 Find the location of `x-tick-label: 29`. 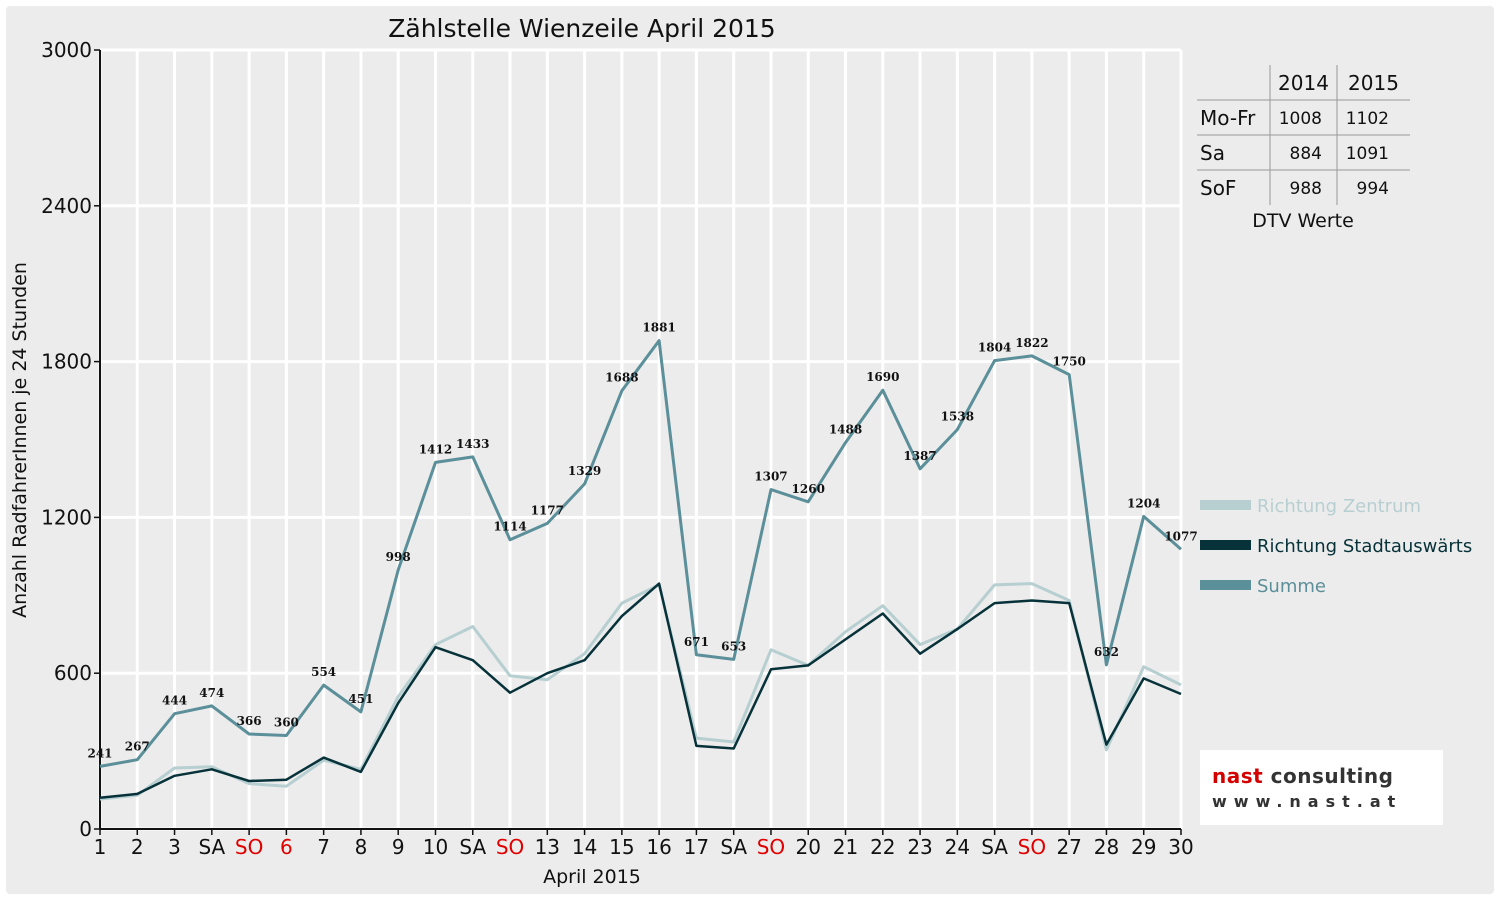

x-tick-label: 29 is located at coordinates (1143, 847).